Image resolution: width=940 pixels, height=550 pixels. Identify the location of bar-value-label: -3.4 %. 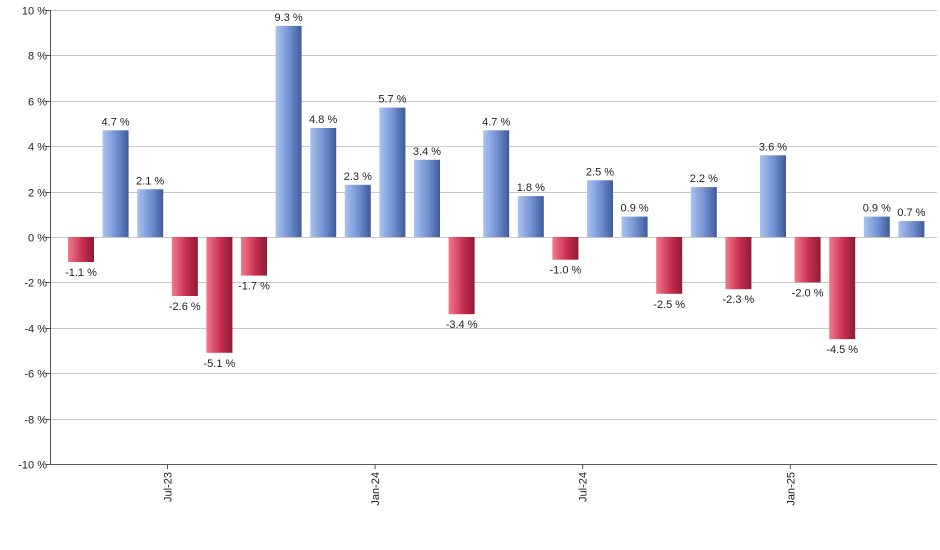
(462, 325).